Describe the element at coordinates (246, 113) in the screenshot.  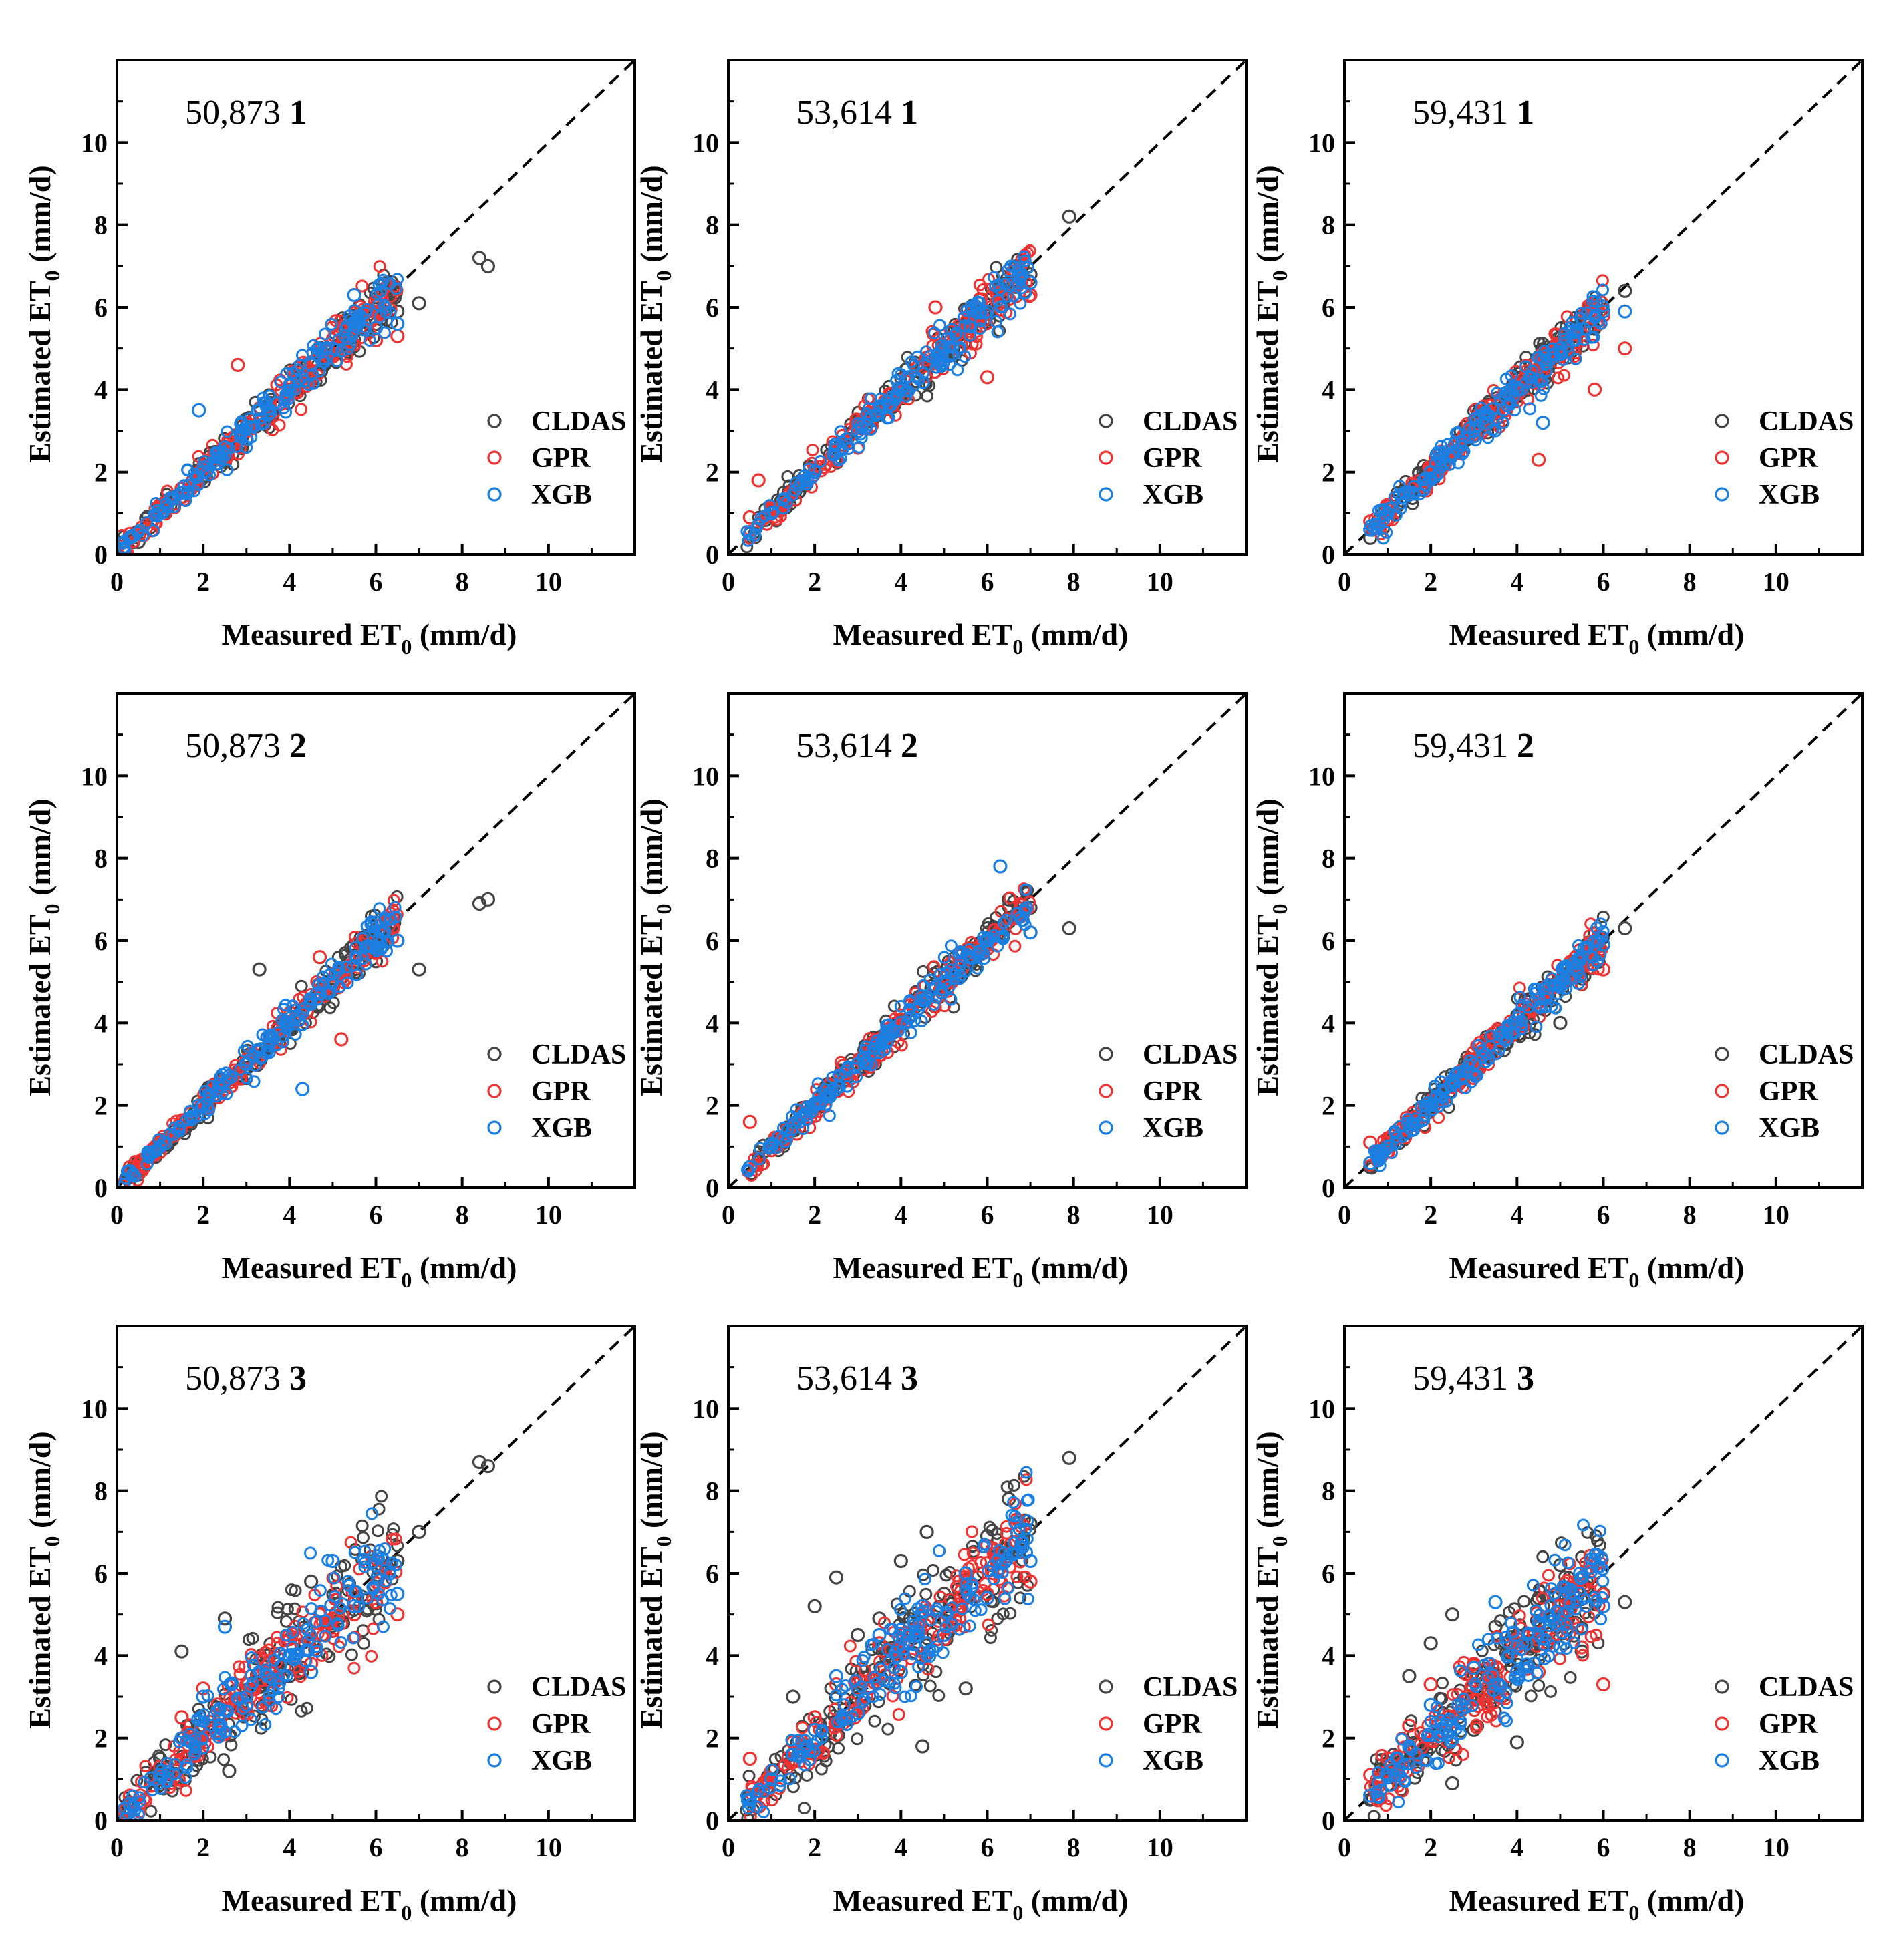
I see `panel-title: 50,873 1` at that location.